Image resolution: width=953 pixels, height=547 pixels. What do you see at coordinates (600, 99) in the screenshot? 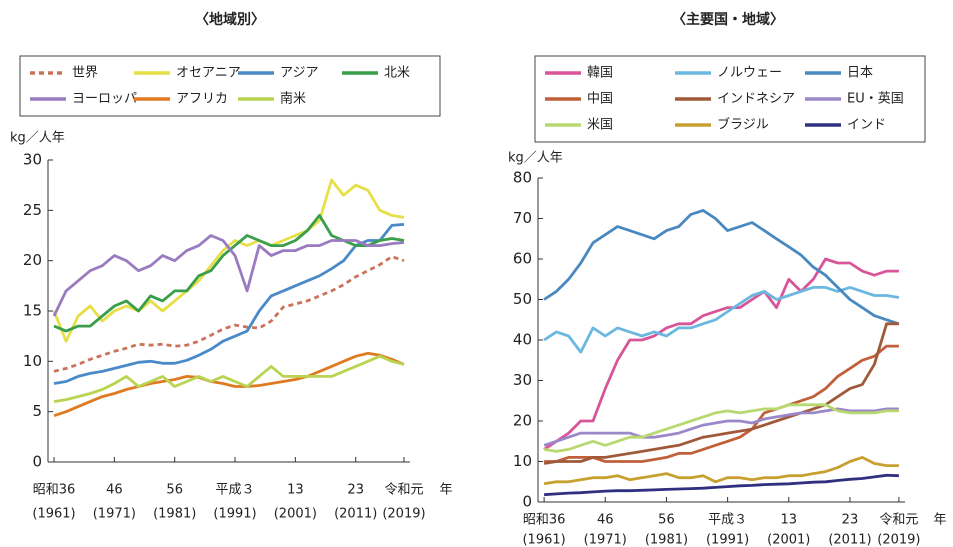
I see `legend-label: 中国` at bounding box center [600, 99].